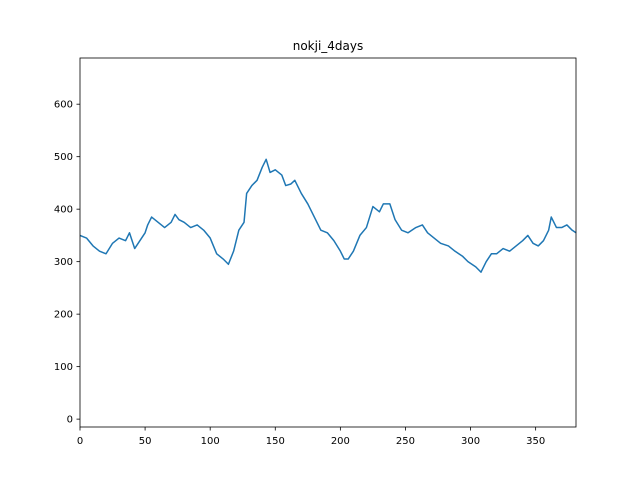 The height and width of the screenshot is (480, 640). I want to click on x-tick-label: 50, so click(145, 441).